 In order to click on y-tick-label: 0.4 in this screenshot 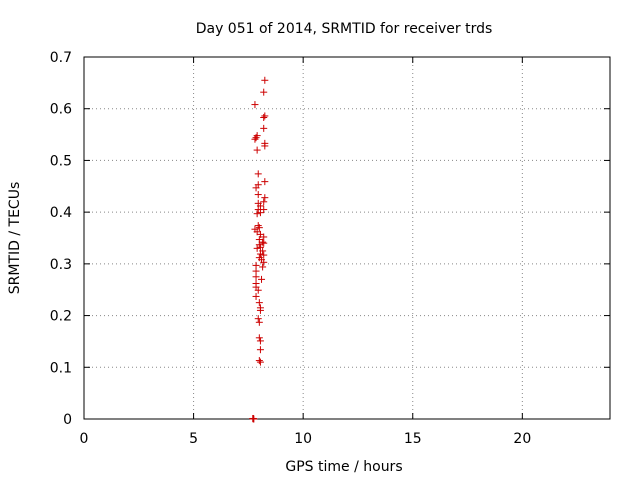, I will do `click(61, 213)`.